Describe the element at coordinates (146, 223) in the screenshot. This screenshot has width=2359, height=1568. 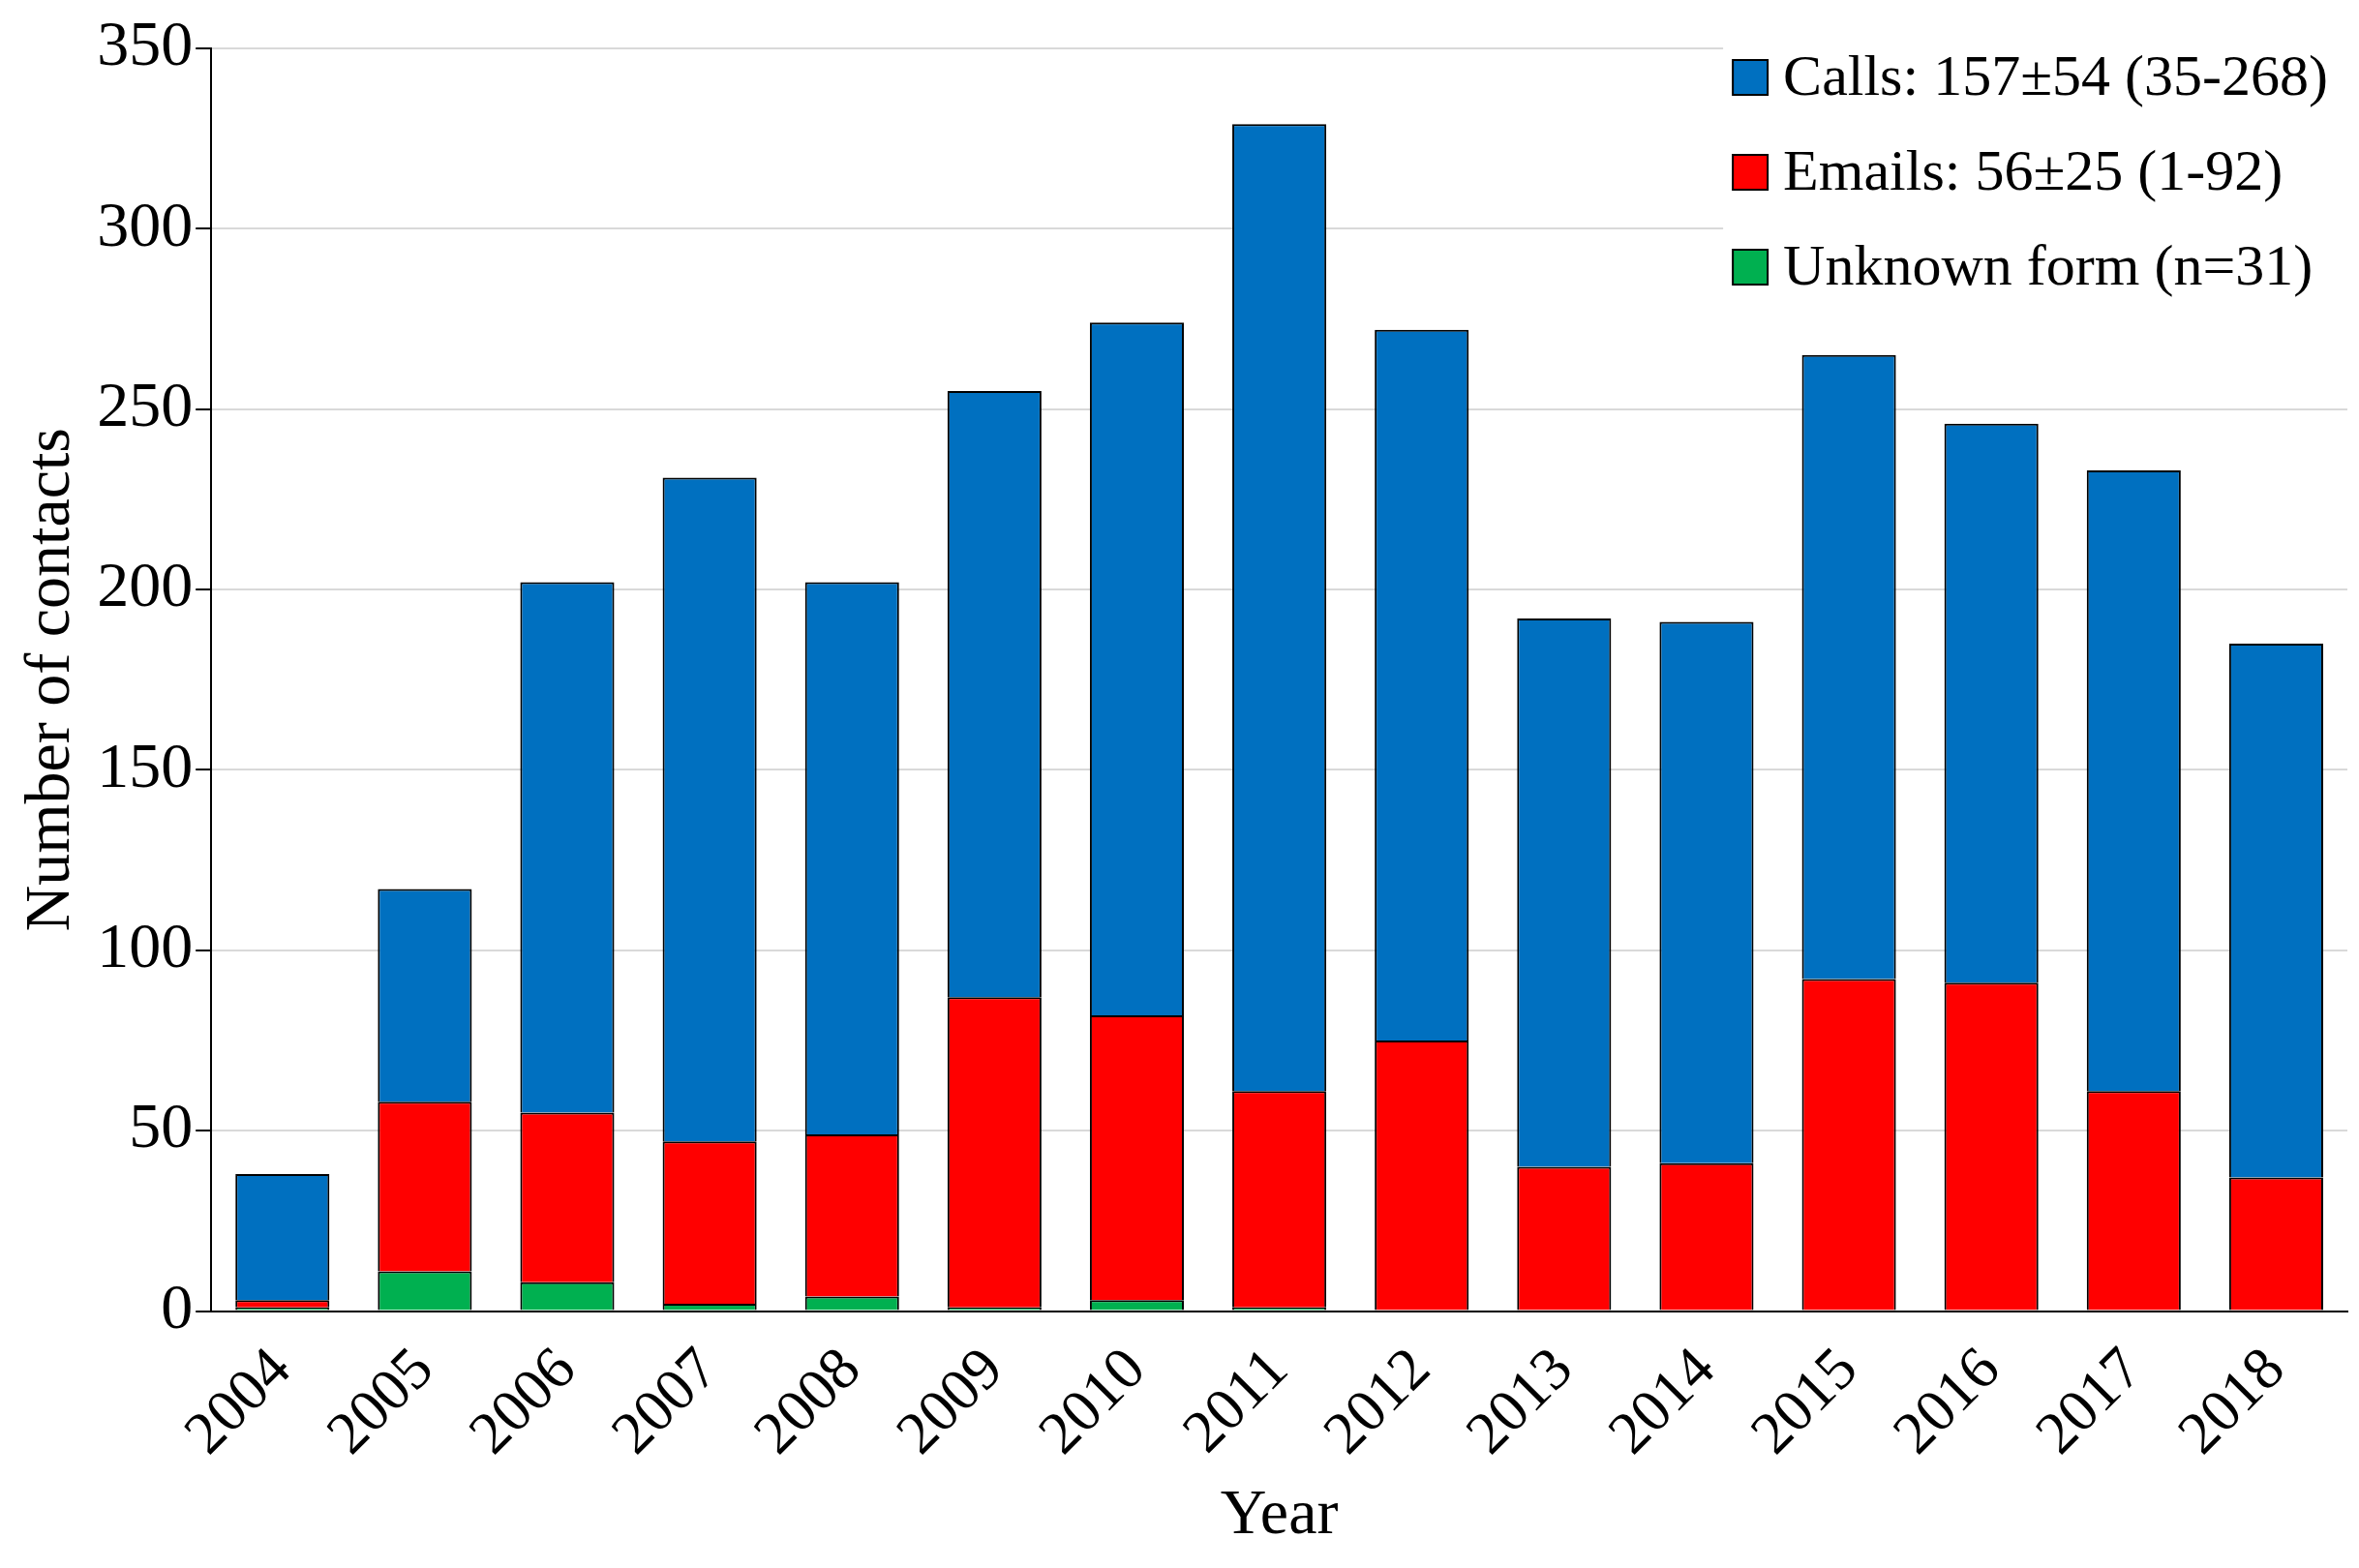
I see `y-tick-label: 300` at that location.